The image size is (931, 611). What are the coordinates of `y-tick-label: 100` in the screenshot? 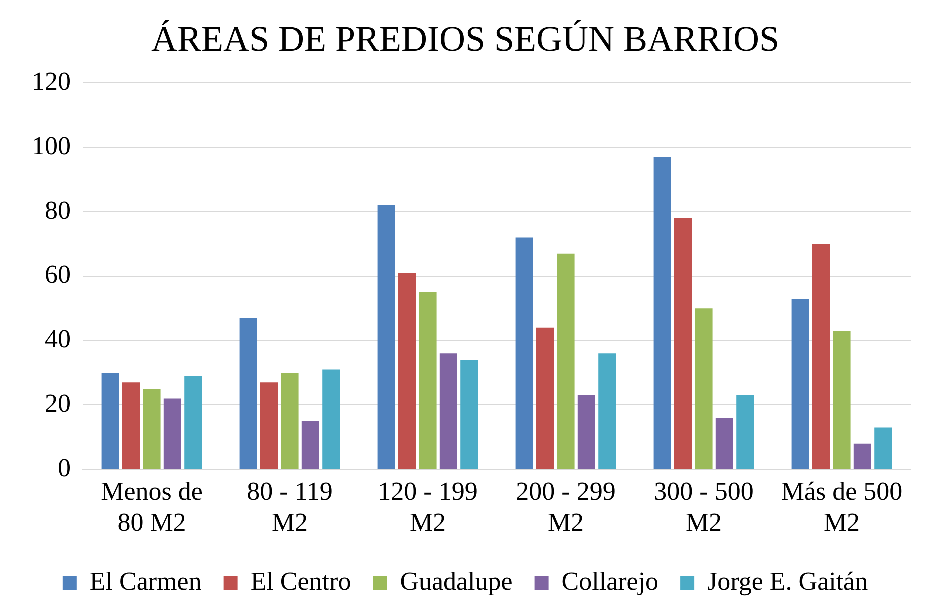 It's located at (51, 145).